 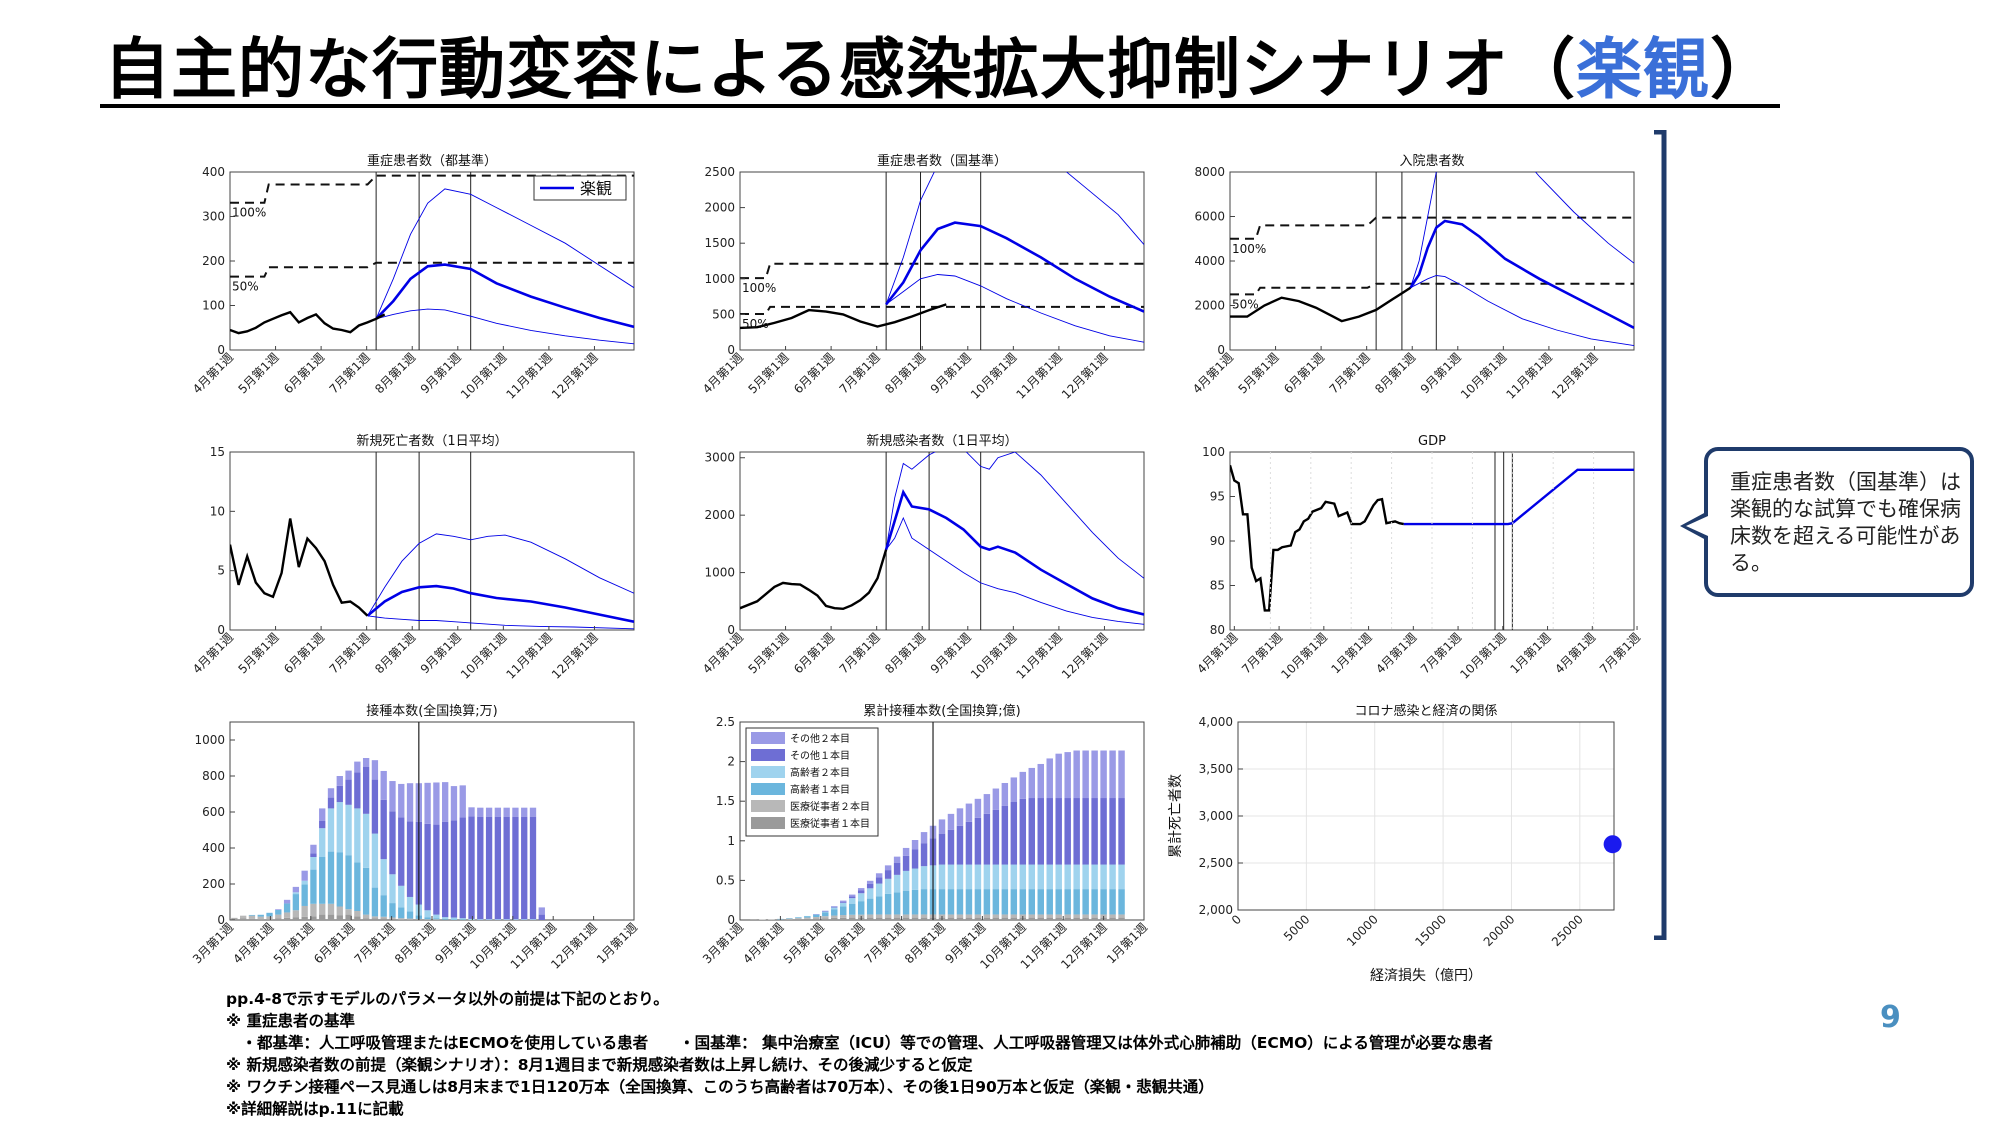 What do you see at coordinates (1431, 161) in the screenshot?
I see `chart-title: 入院患者数` at bounding box center [1431, 161].